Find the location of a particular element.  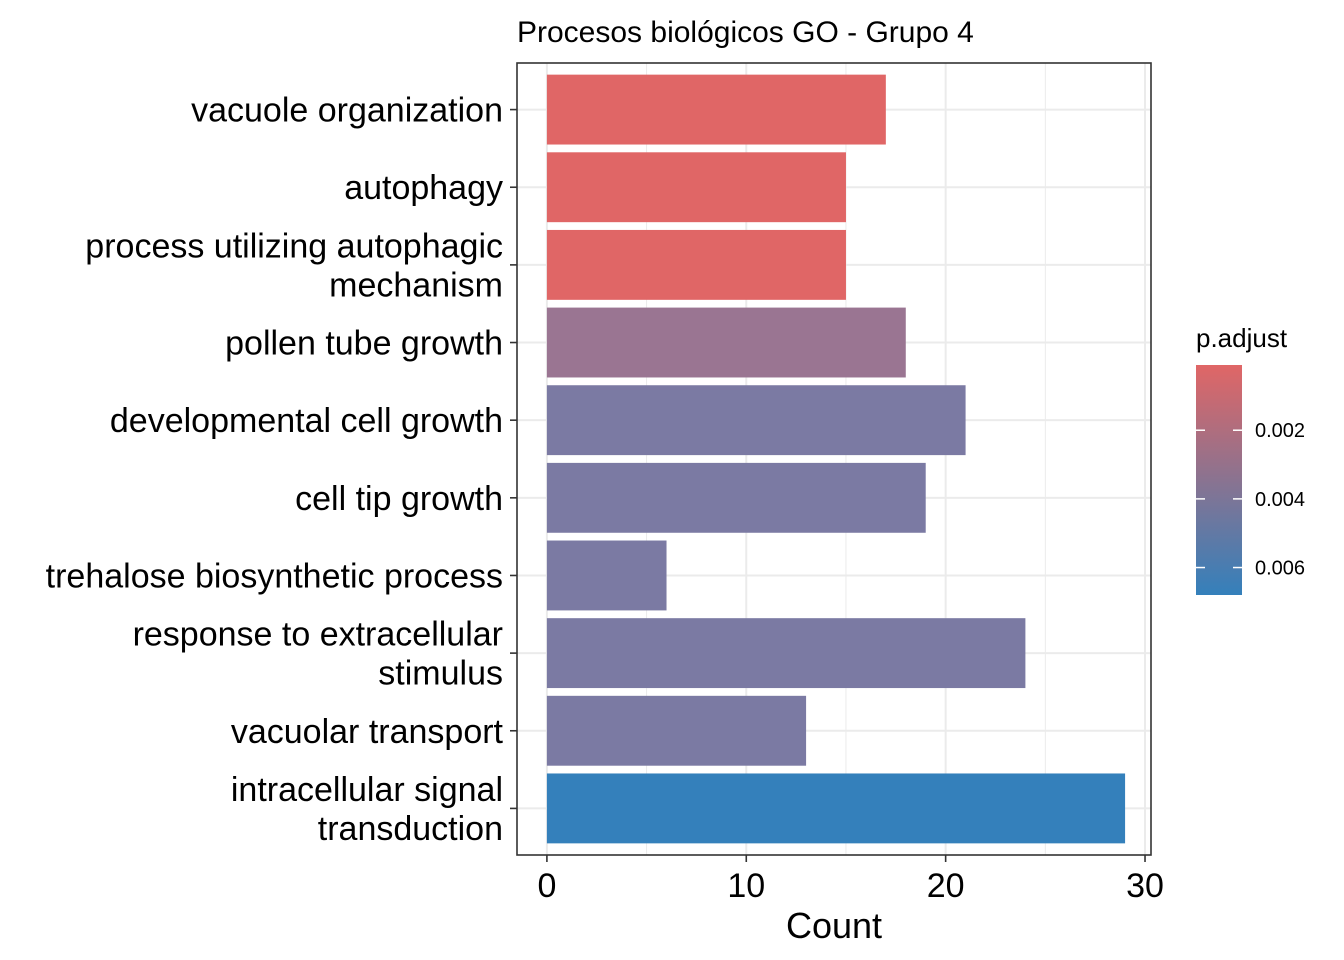

x-tick-label: 30 is located at coordinates (1145, 886).